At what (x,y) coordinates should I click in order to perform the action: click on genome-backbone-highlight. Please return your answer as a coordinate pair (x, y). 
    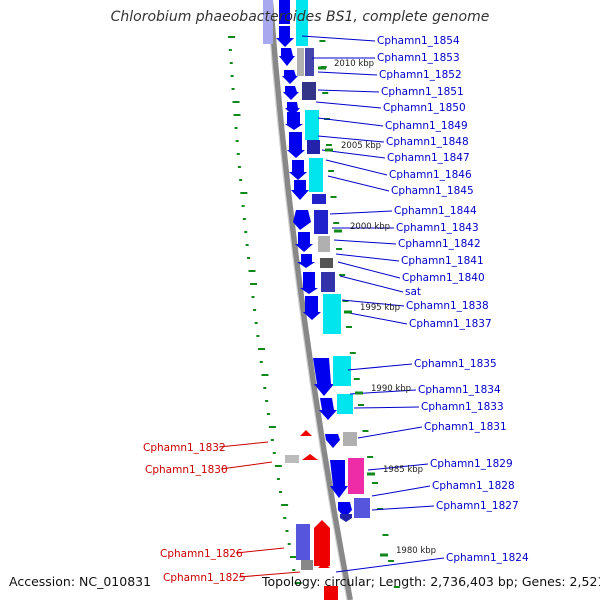
    Looking at the image, I should click on (307, 300).